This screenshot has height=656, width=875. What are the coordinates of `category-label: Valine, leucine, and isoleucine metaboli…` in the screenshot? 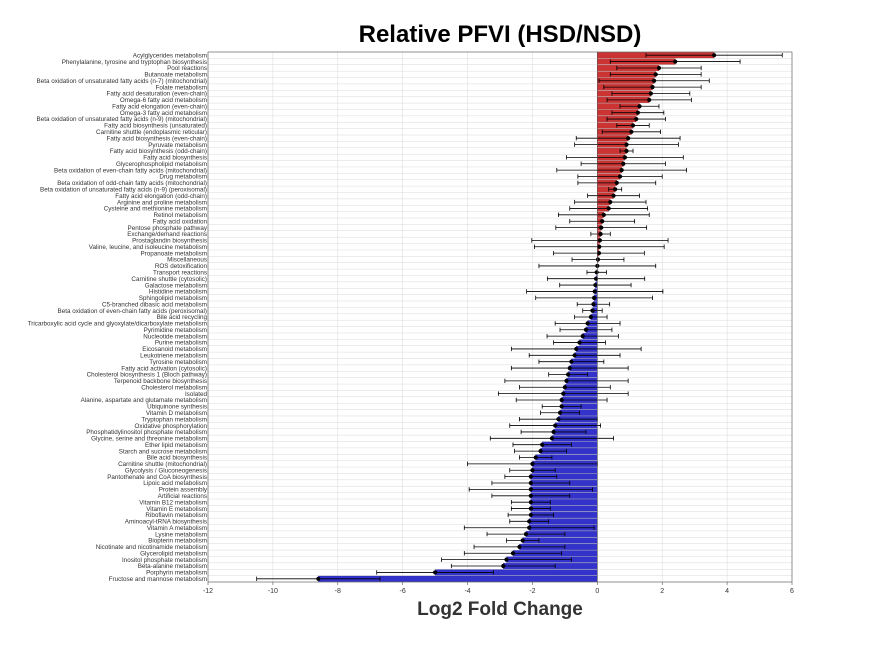 It's located at (148, 247).